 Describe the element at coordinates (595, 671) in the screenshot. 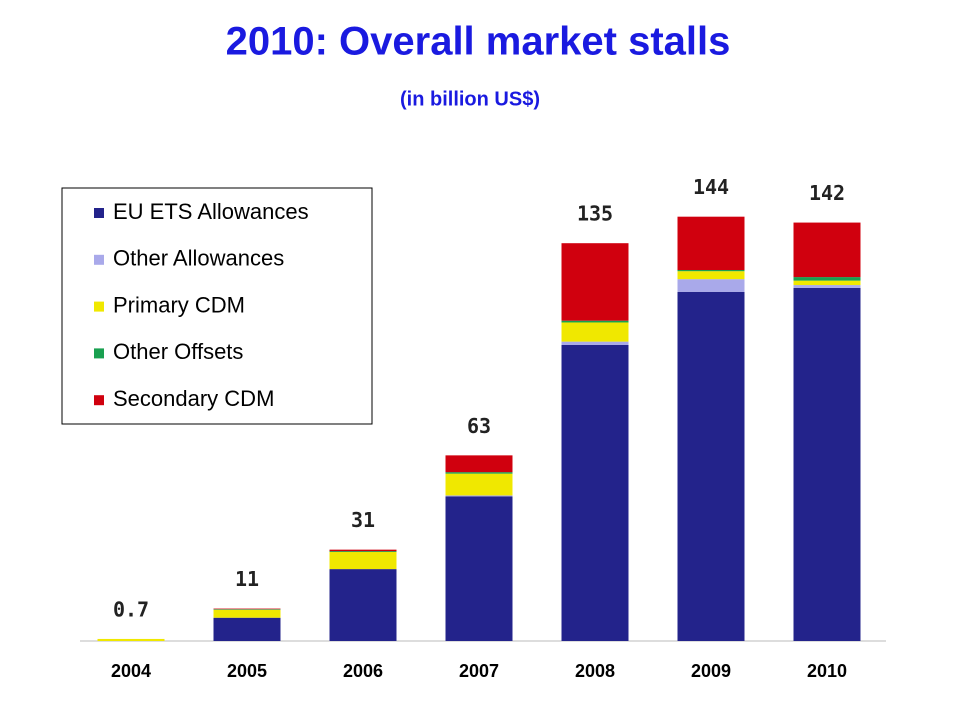

I see `x-tick-label: 2008` at that location.